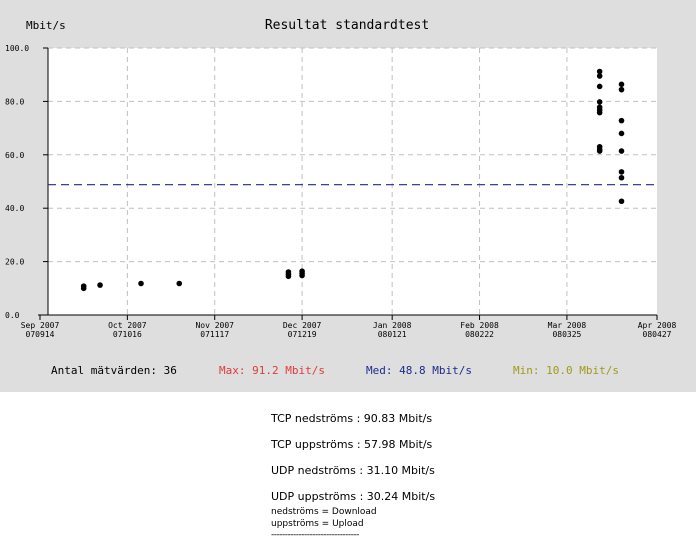 This screenshot has height=550, width=696. What do you see at coordinates (317, 524) in the screenshot?
I see `upload-note: uppströms = Upload` at bounding box center [317, 524].